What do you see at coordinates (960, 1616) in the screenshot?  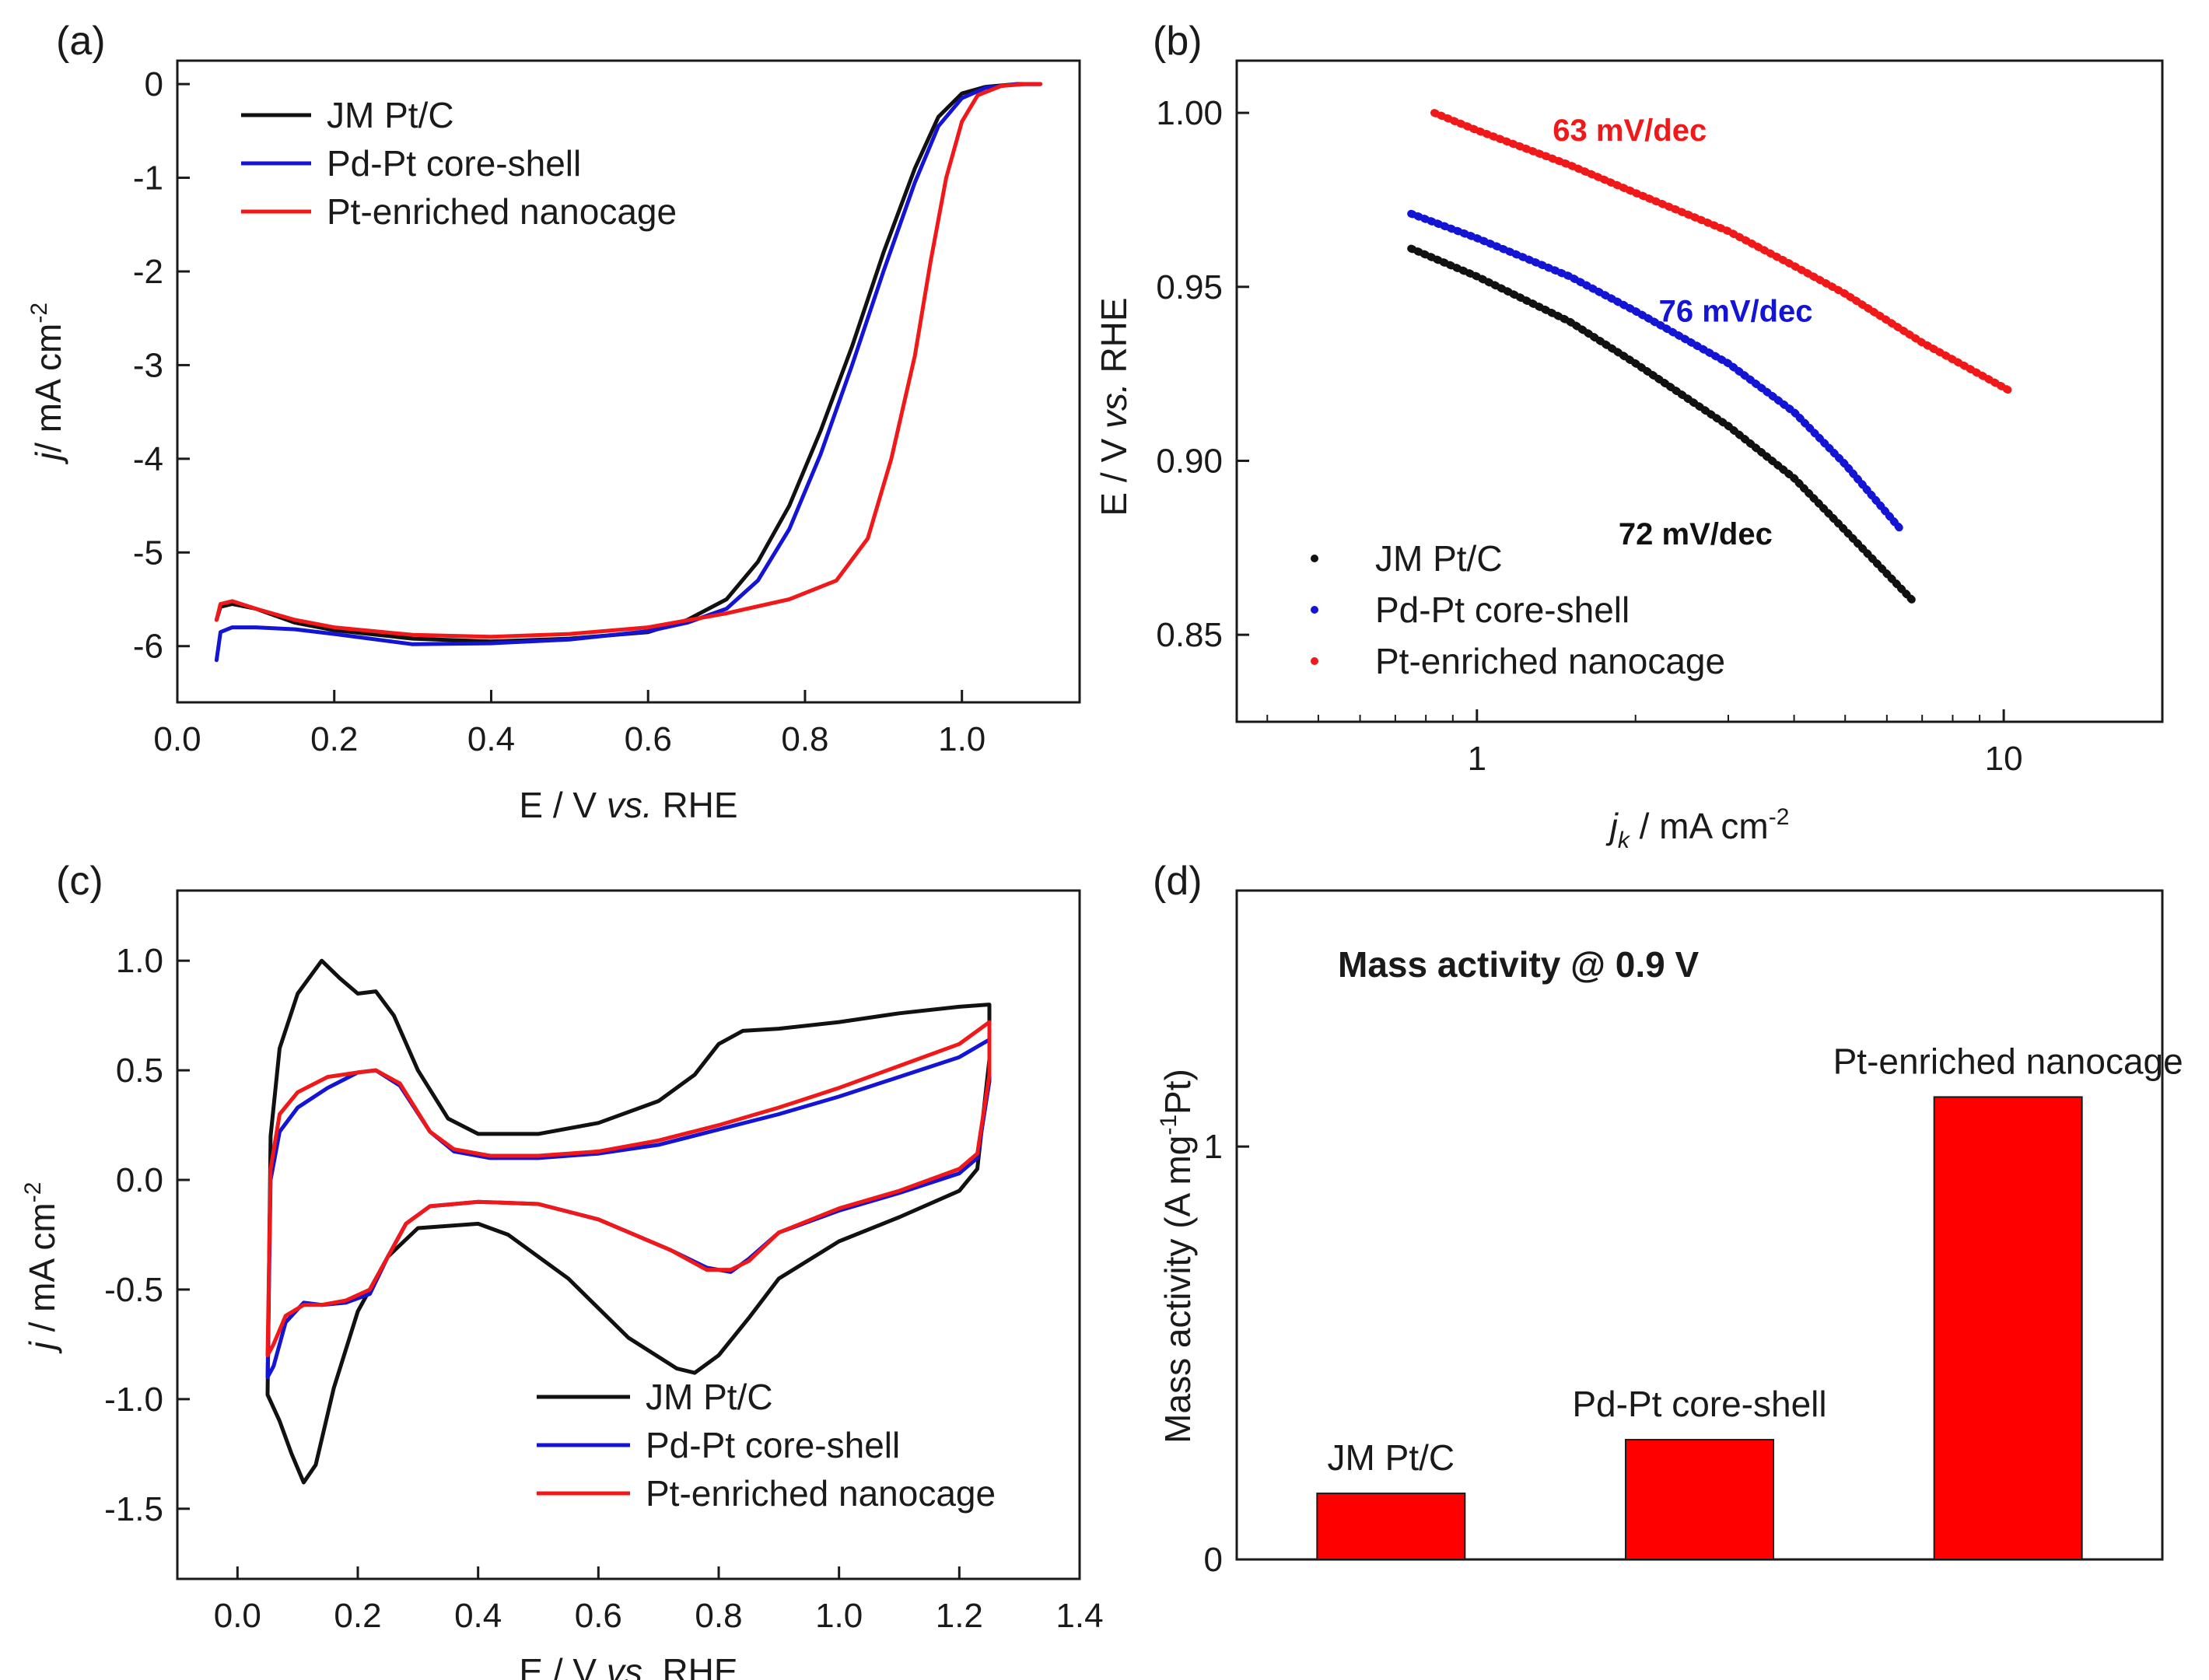 I see `x-tick-label: 1.2` at bounding box center [960, 1616].